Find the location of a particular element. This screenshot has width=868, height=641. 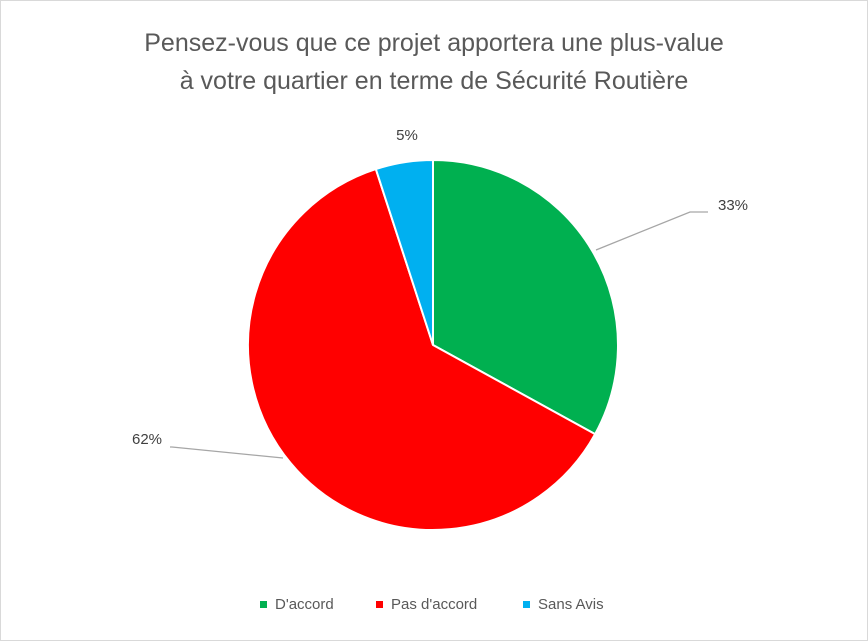

legend-swatch-pas-daccord is located at coordinates (379, 604).